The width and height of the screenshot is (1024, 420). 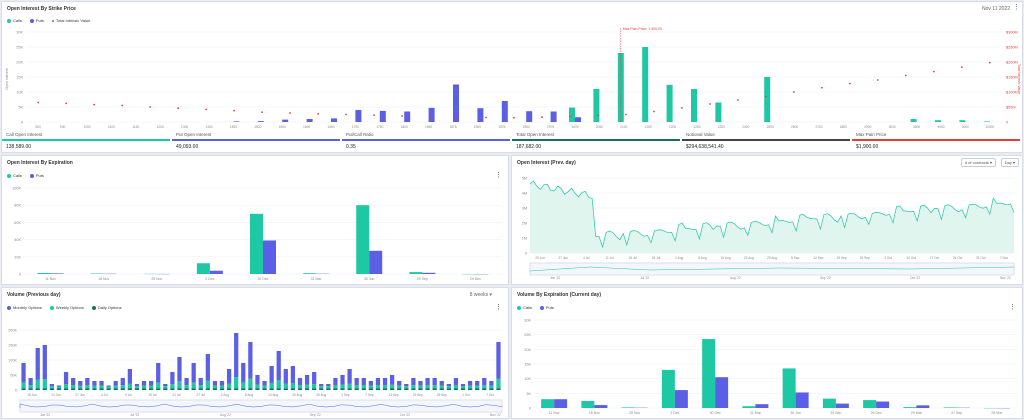 What do you see at coordinates (528, 394) in the screenshot?
I see `y-tick-label: 5K` at bounding box center [528, 394].